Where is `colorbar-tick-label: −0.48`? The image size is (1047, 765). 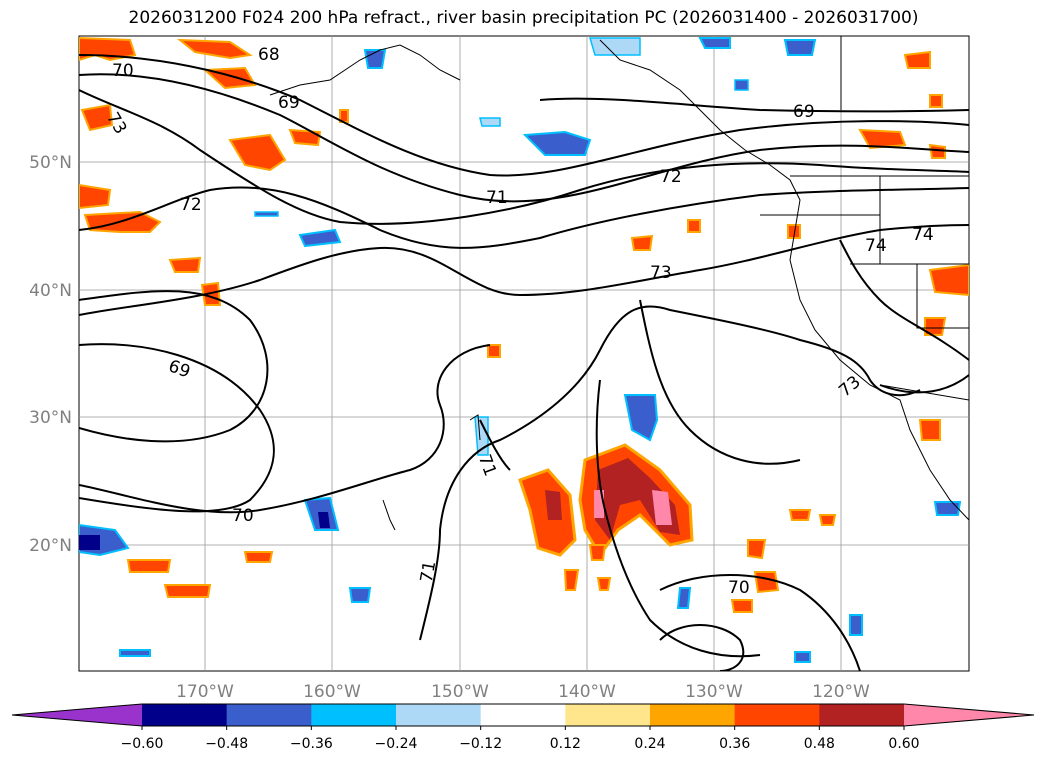 colorbar-tick-label: −0.48 is located at coordinates (226, 744).